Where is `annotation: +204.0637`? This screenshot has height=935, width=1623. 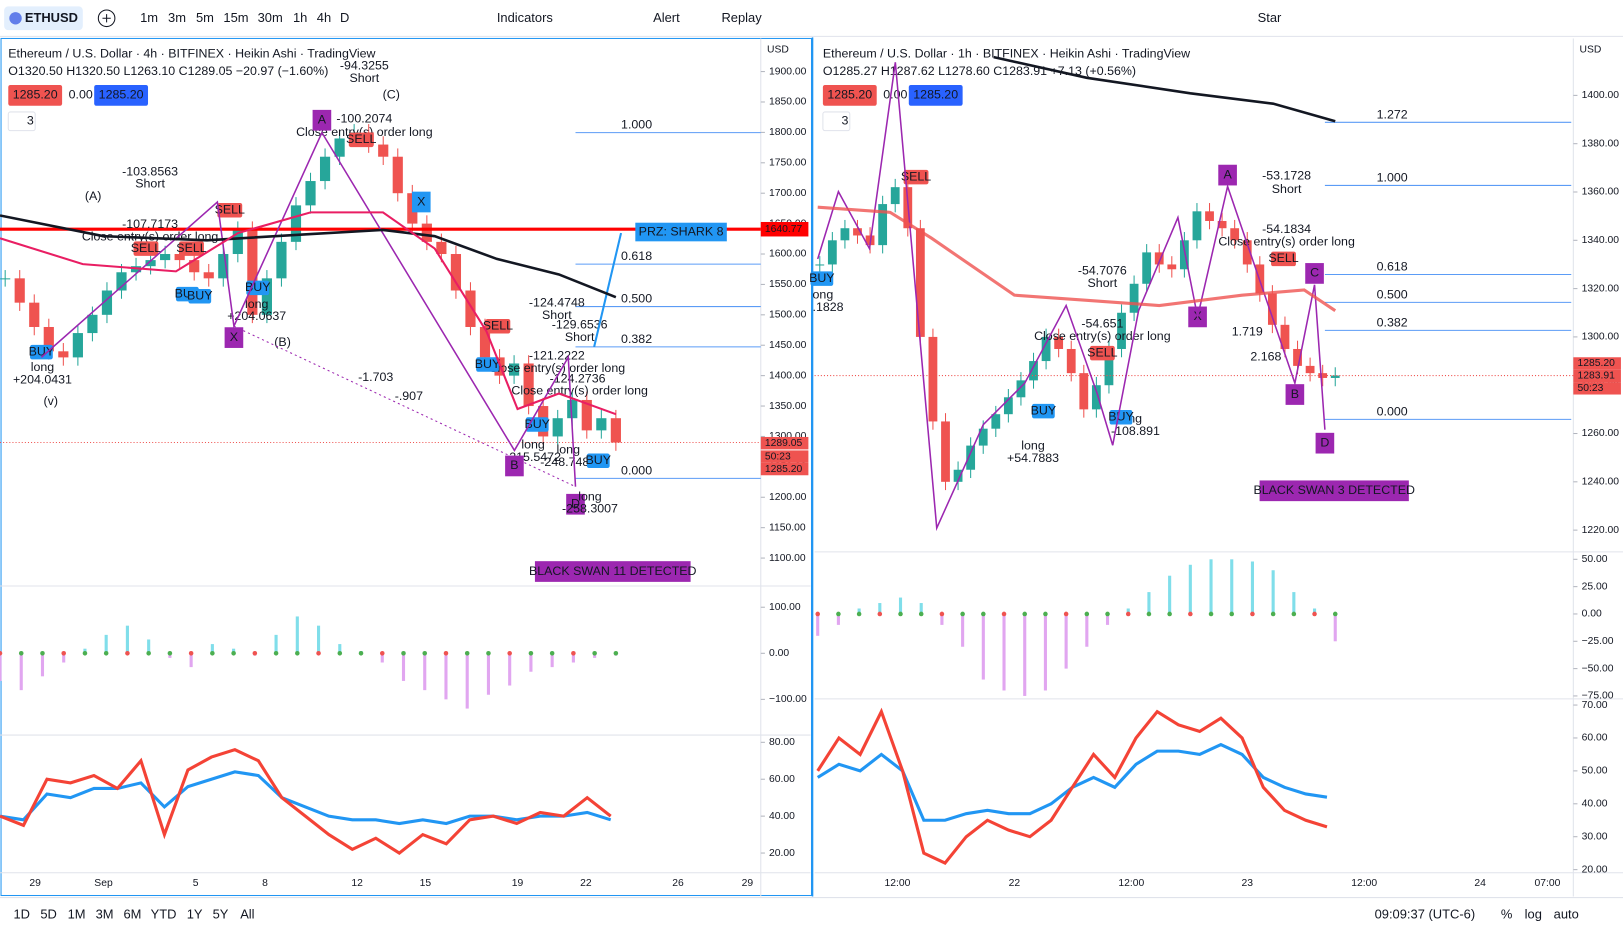
annotation: +204.0637 is located at coordinates (256, 316).